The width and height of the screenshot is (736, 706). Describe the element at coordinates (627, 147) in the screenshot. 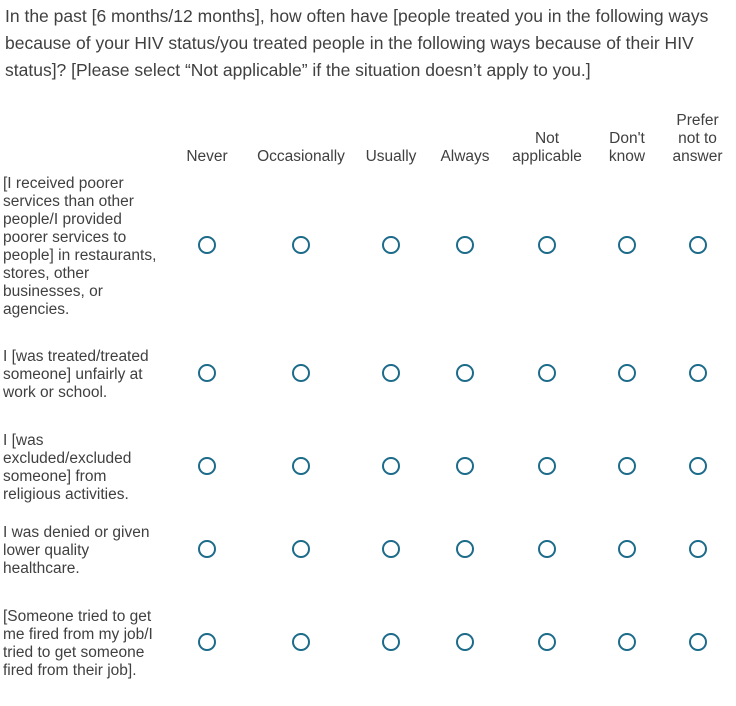

I see `column-header-dont-know-label: Don't know` at that location.